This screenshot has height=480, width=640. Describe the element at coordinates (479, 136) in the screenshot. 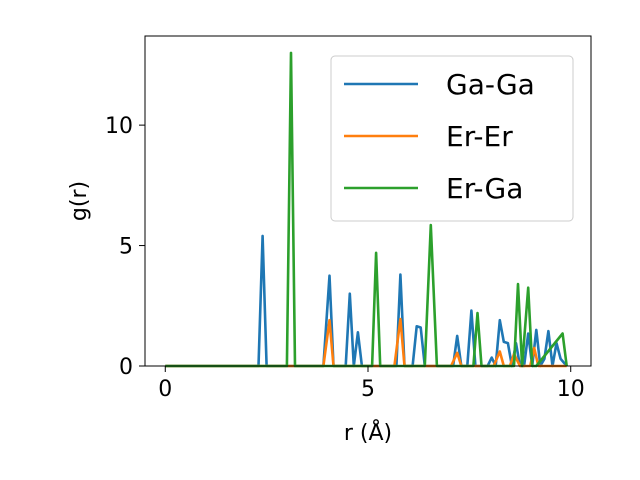

I see `legend-label-er-er: Er-Er` at that location.